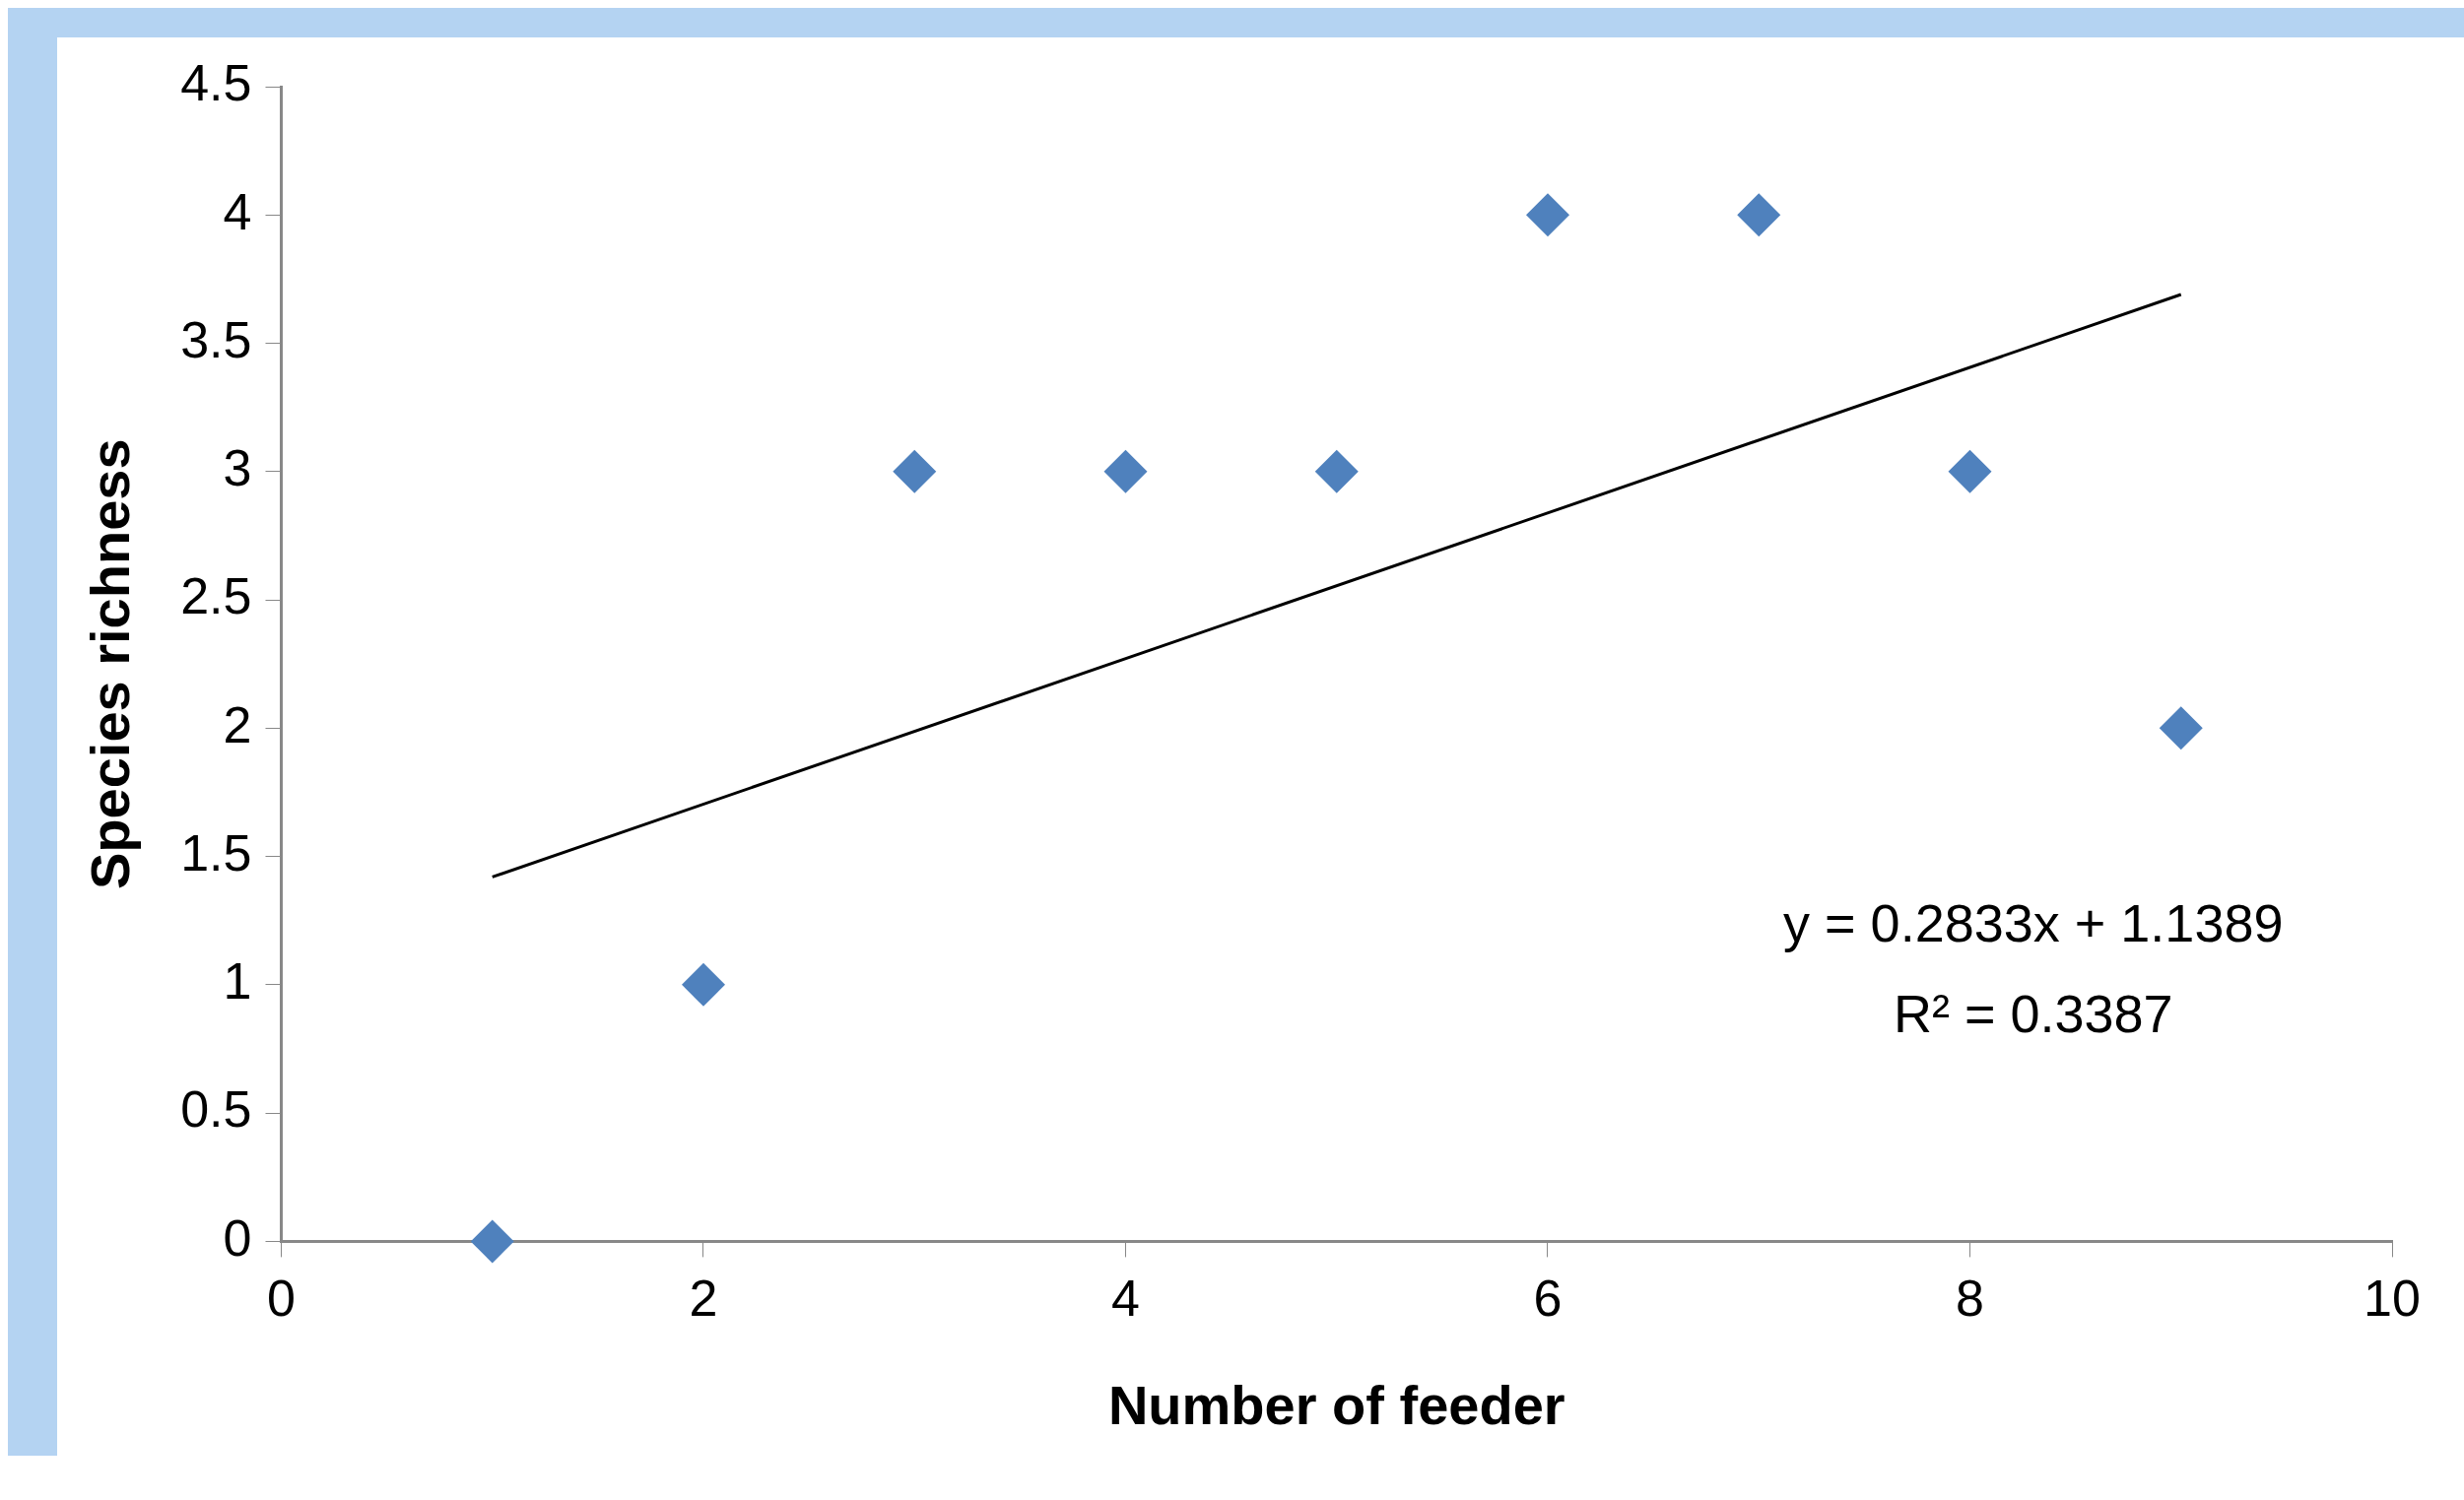 This screenshot has height=1500, width=2464. What do you see at coordinates (1548, 1298) in the screenshot?
I see `x-tick-label: 6` at bounding box center [1548, 1298].